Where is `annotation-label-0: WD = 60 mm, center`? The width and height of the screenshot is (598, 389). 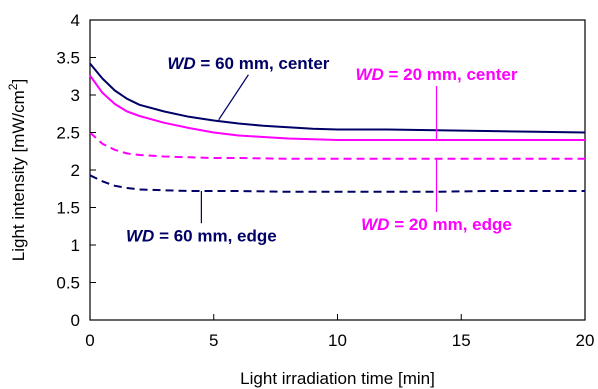
annotation-label-0: WD = 60 mm, center is located at coordinates (248, 63).